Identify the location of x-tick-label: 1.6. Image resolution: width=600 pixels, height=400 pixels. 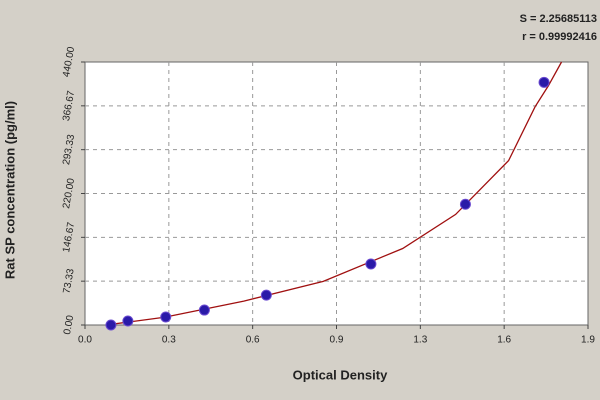
(504, 340).